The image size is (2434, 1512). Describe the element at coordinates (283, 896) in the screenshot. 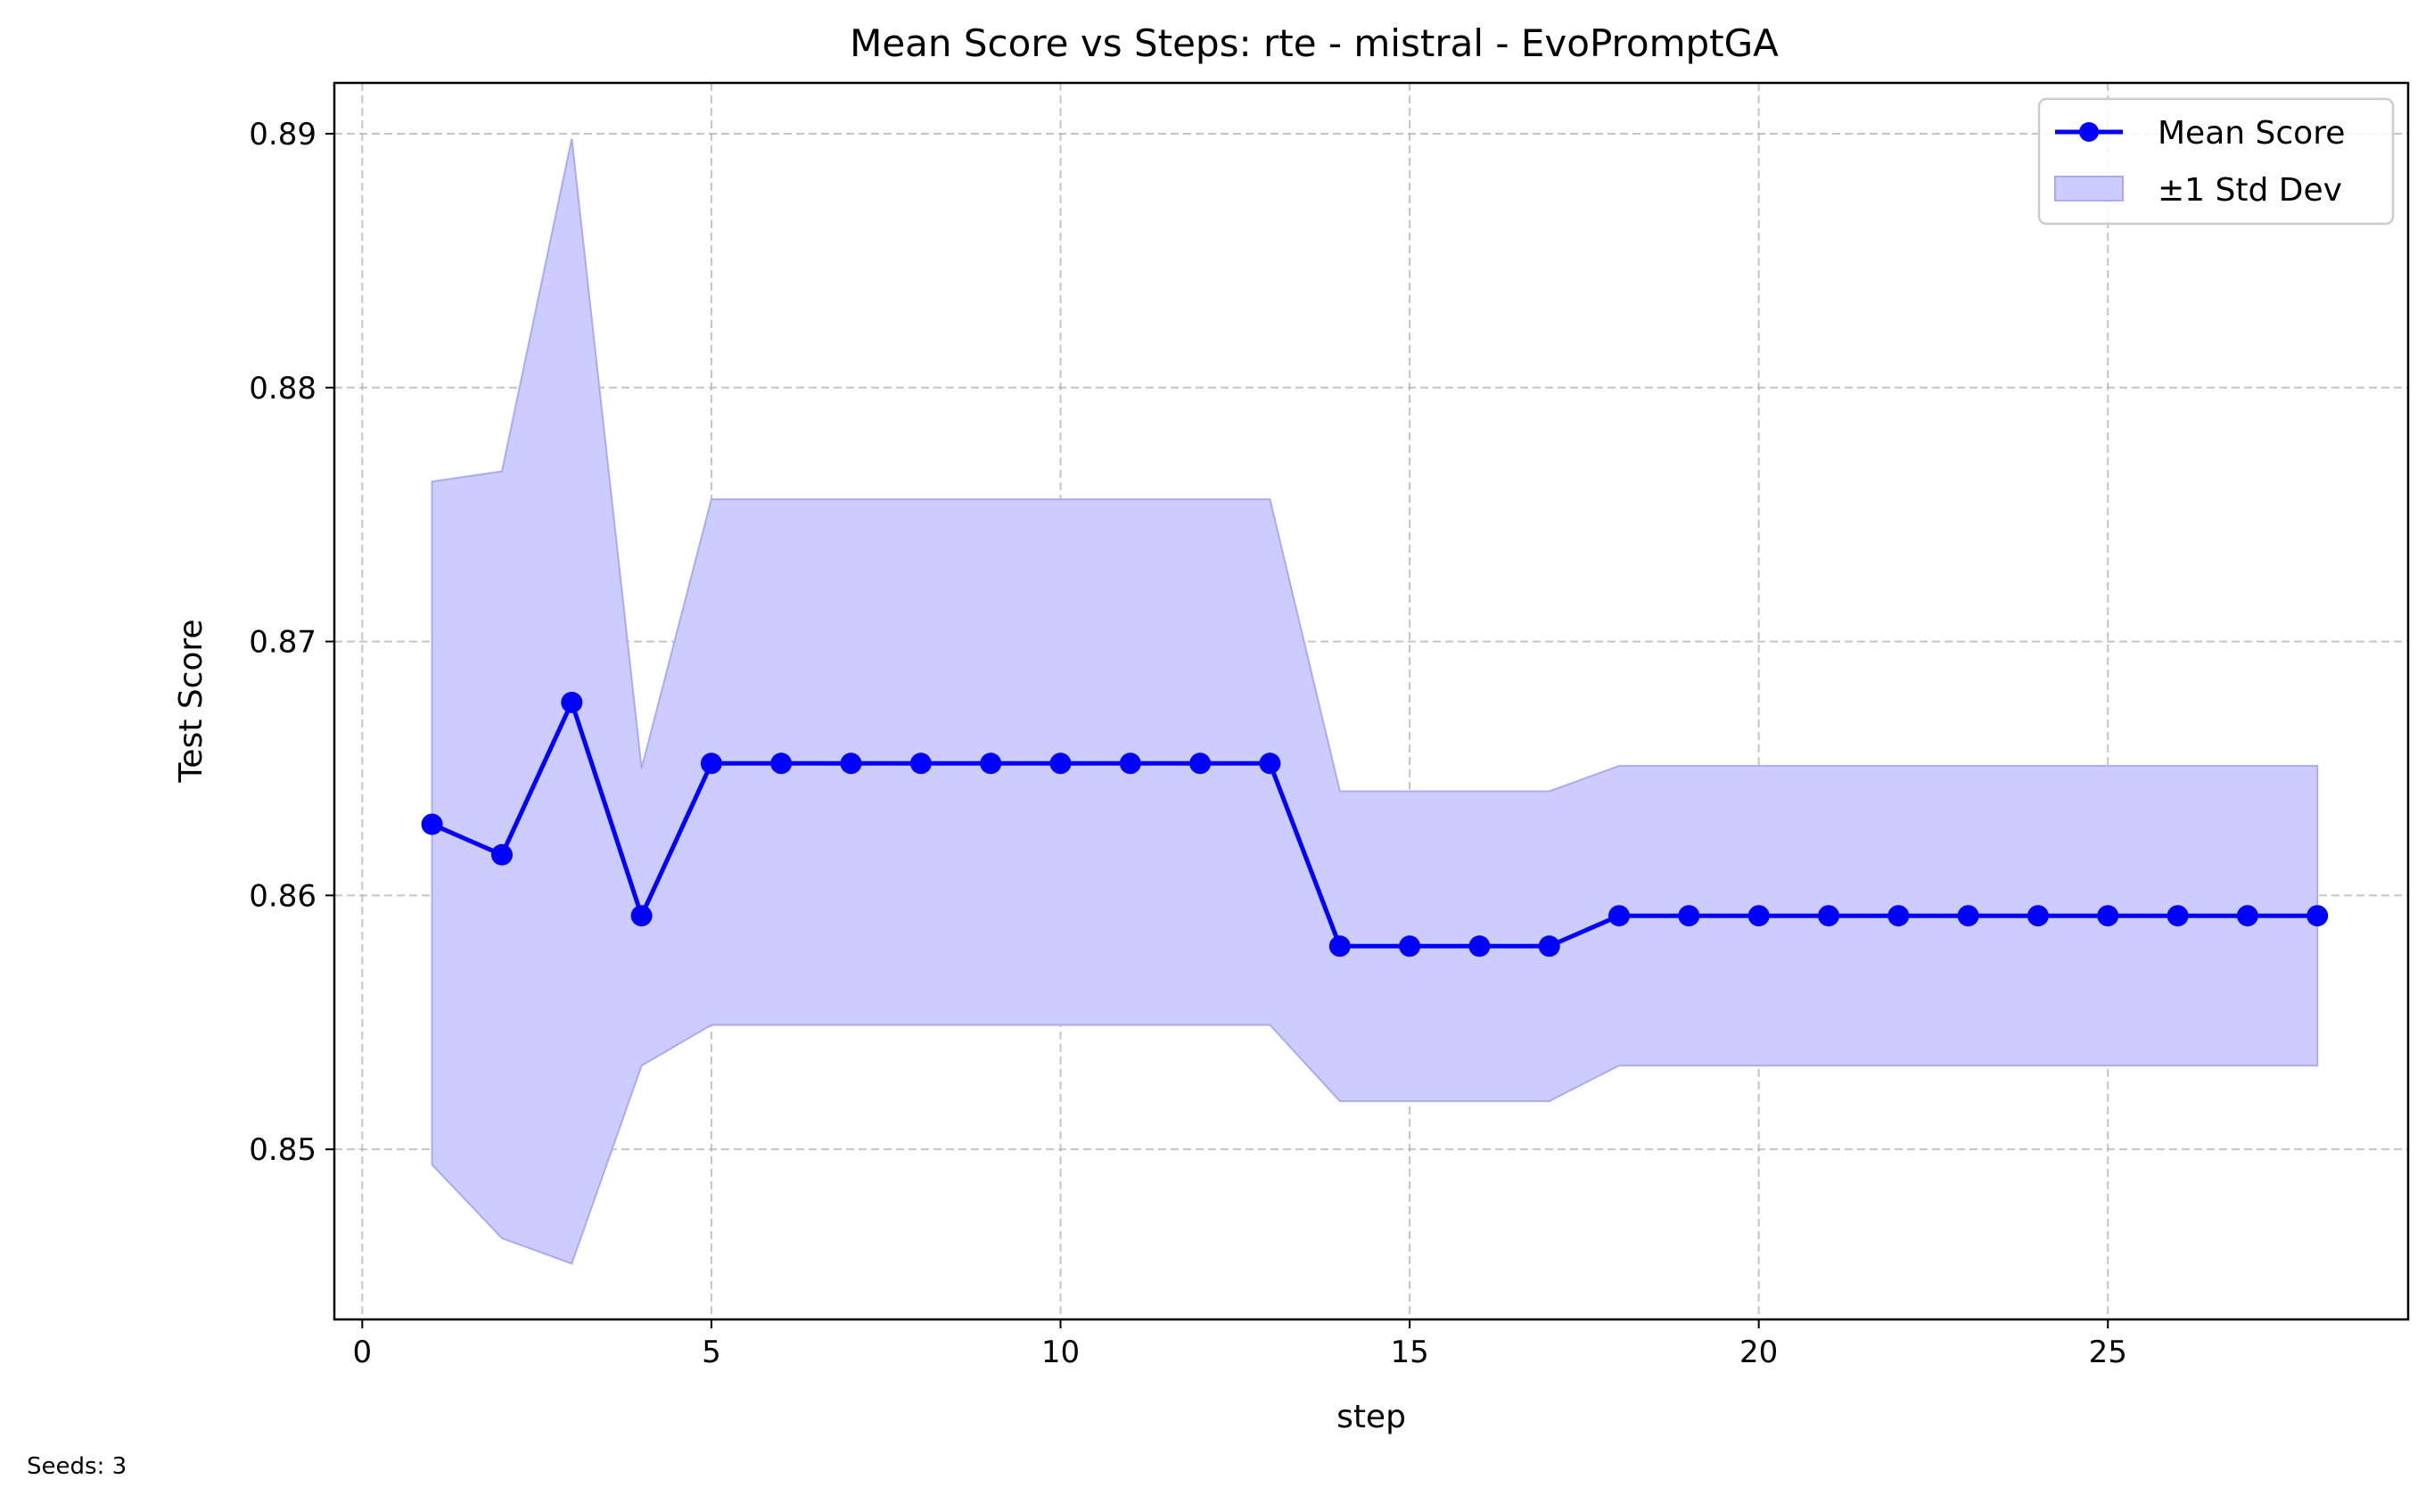

I see `y-tick-label: 0.86` at that location.